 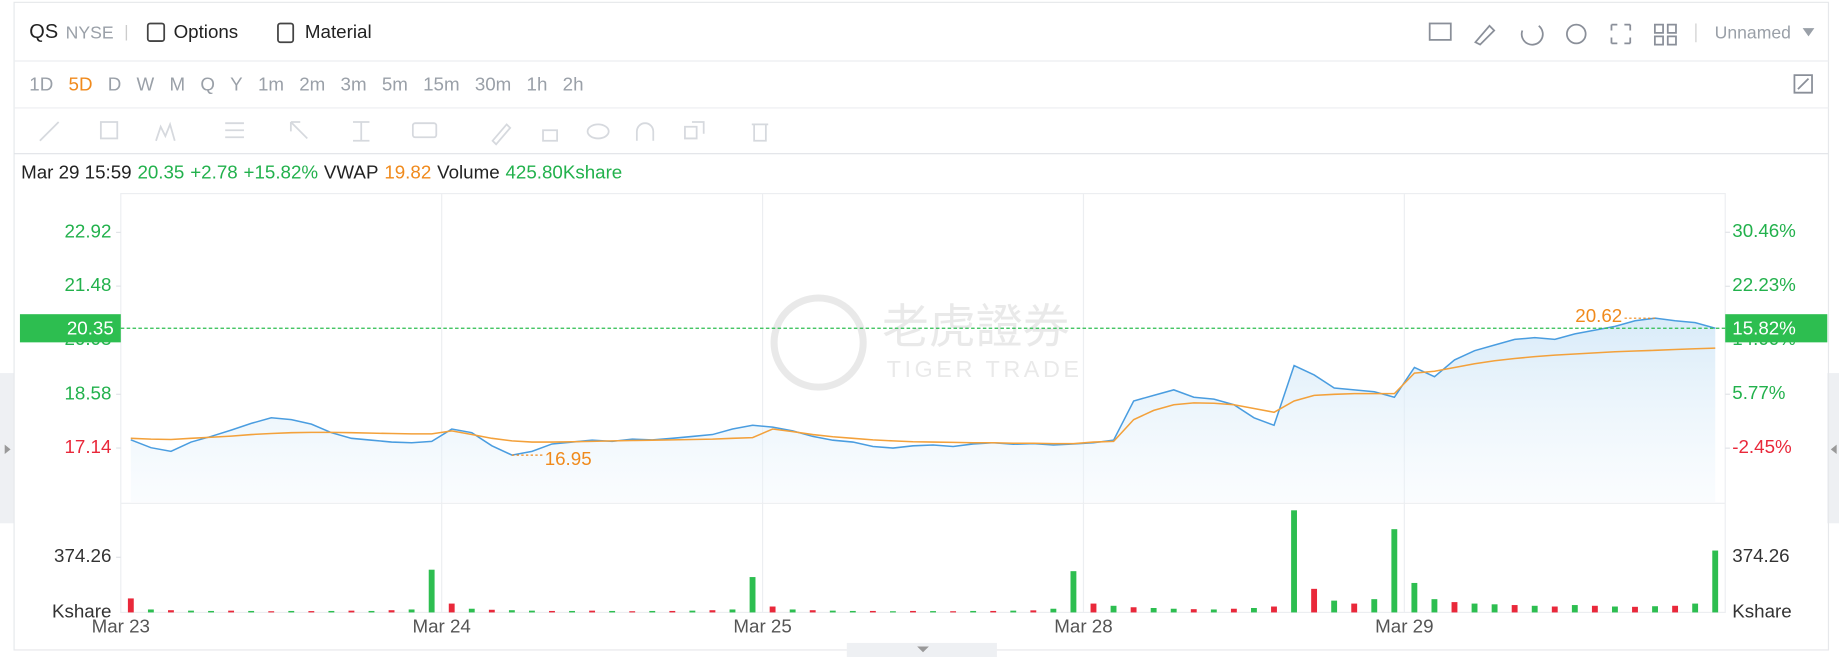 What do you see at coordinates (1576, 34) in the screenshot?
I see `settings-icon` at bounding box center [1576, 34].